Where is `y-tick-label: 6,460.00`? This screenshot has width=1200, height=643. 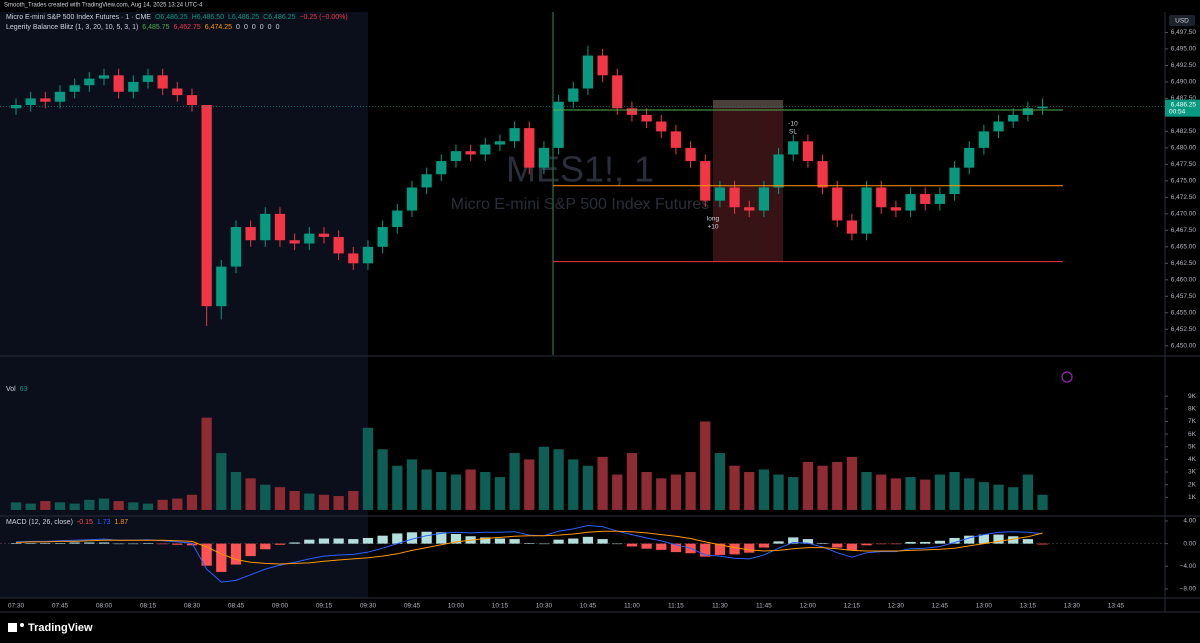 y-tick-label: 6,460.00 is located at coordinates (1184, 280).